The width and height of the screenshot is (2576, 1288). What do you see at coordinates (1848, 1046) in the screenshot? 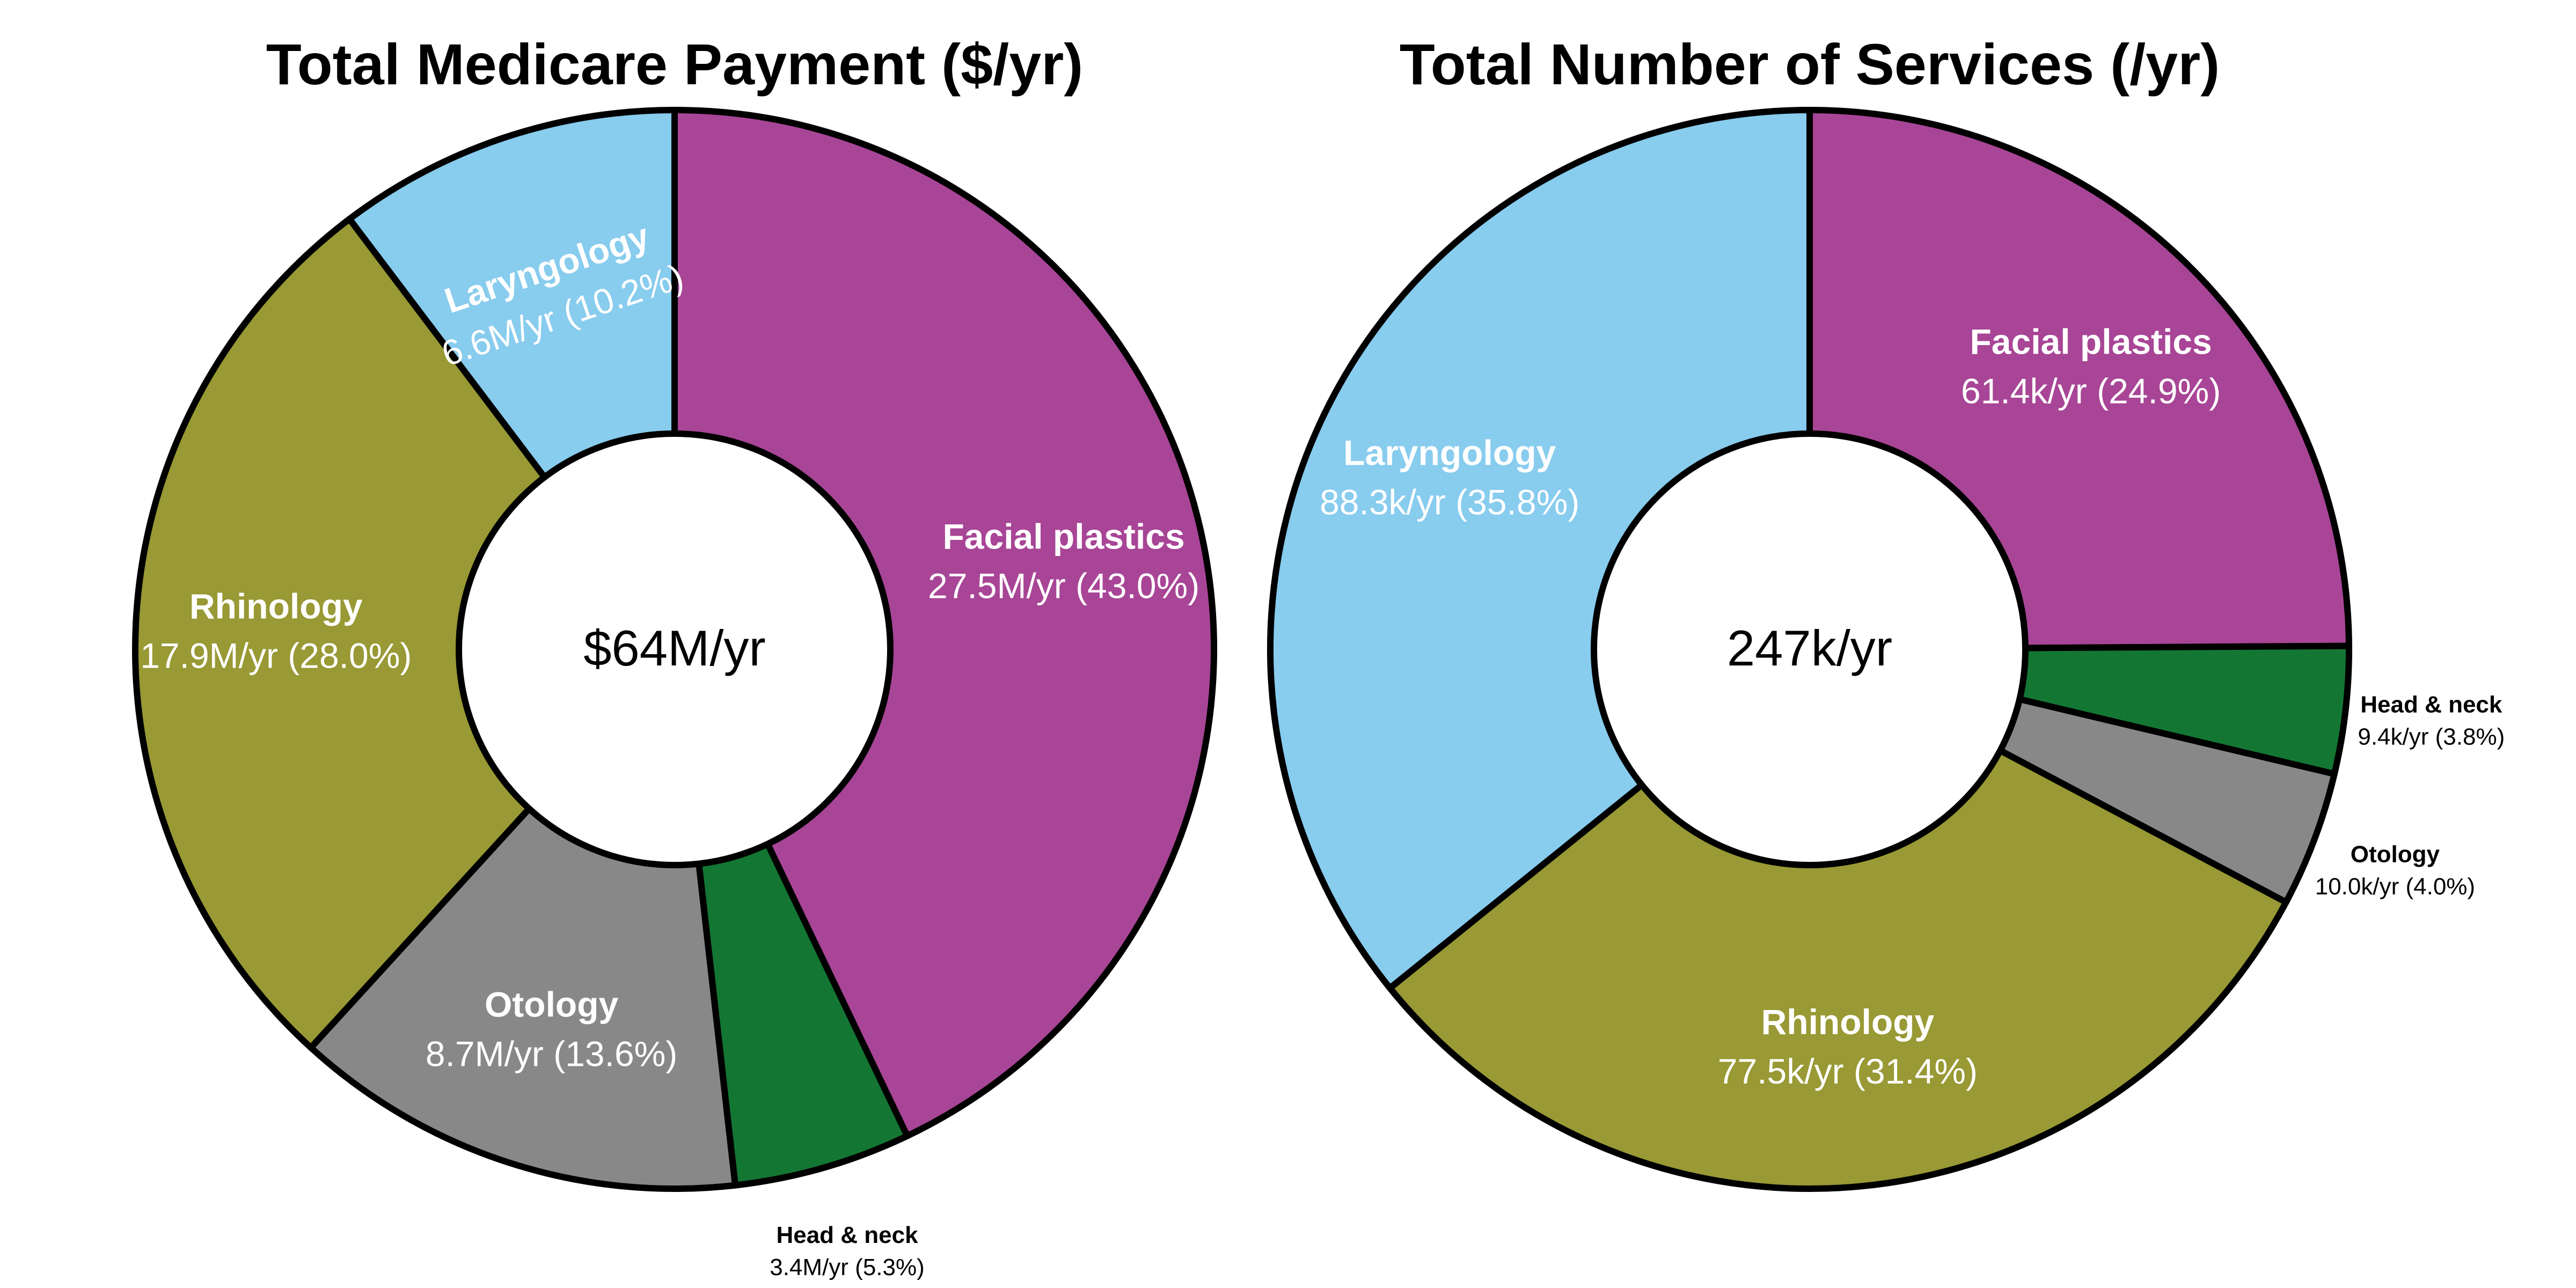
I see `slice-label-rhinology: Rhinology 77.5k/yr (31.4%)` at bounding box center [1848, 1046].